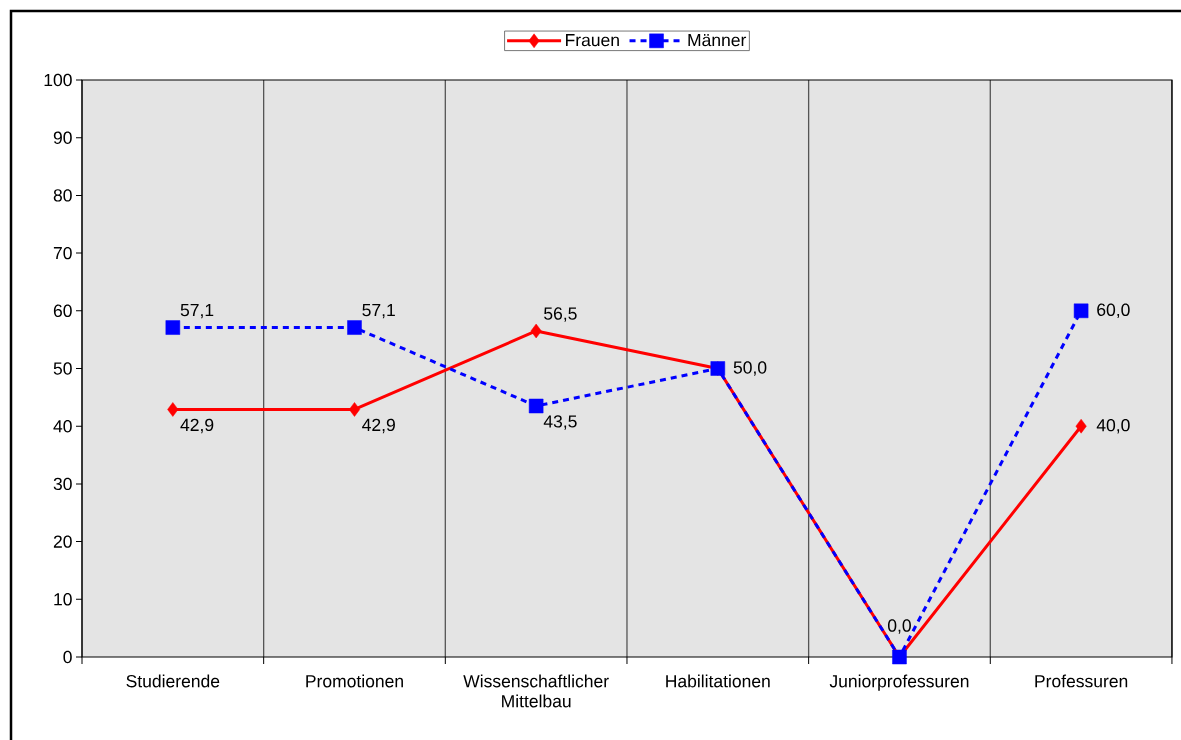 This screenshot has height=740, width=1181. I want to click on x-tick-label: Professuren, so click(1081, 681).